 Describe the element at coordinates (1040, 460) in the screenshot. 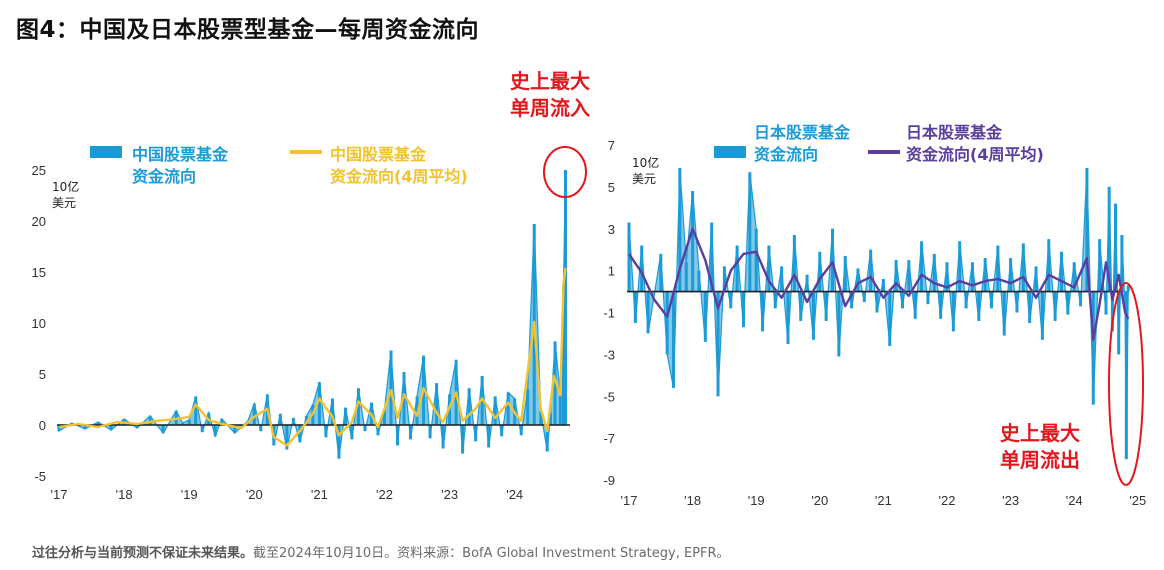

I see `annotation-line2: 单周流出` at that location.